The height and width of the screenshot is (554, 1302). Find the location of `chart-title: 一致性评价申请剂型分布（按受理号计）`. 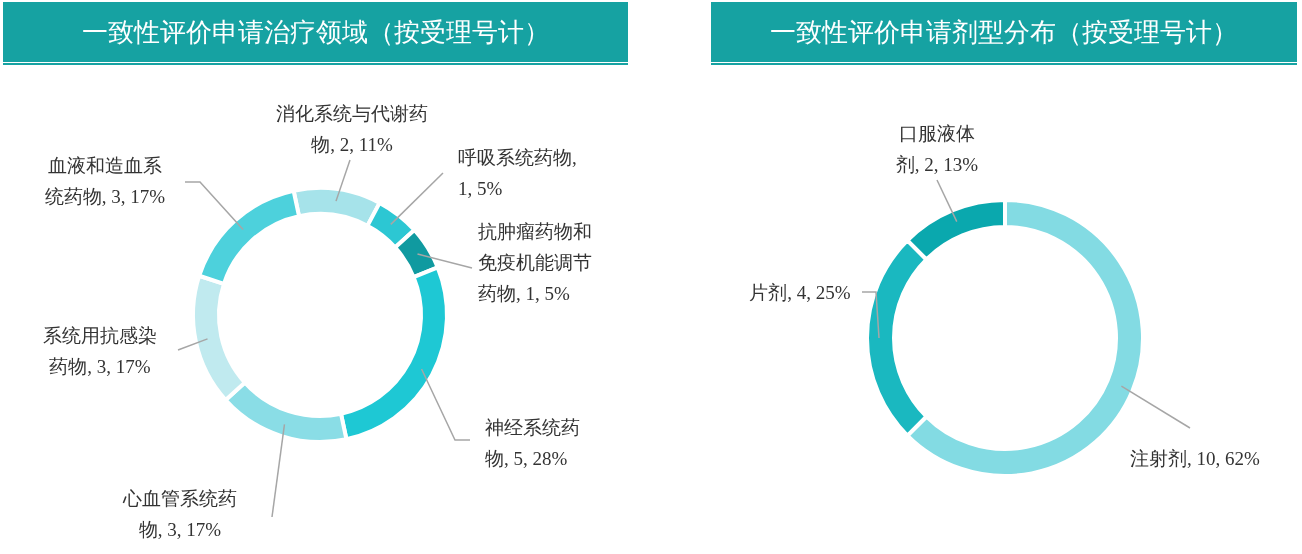

chart-title: 一致性评价申请剂型分布（按受理号计） is located at coordinates (1004, 32).